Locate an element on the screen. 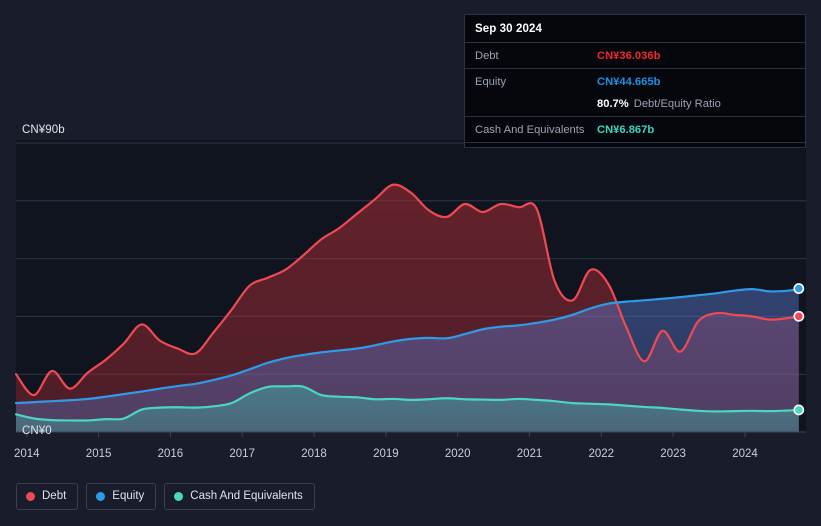  x-tick-2015: 2015 is located at coordinates (98, 454).